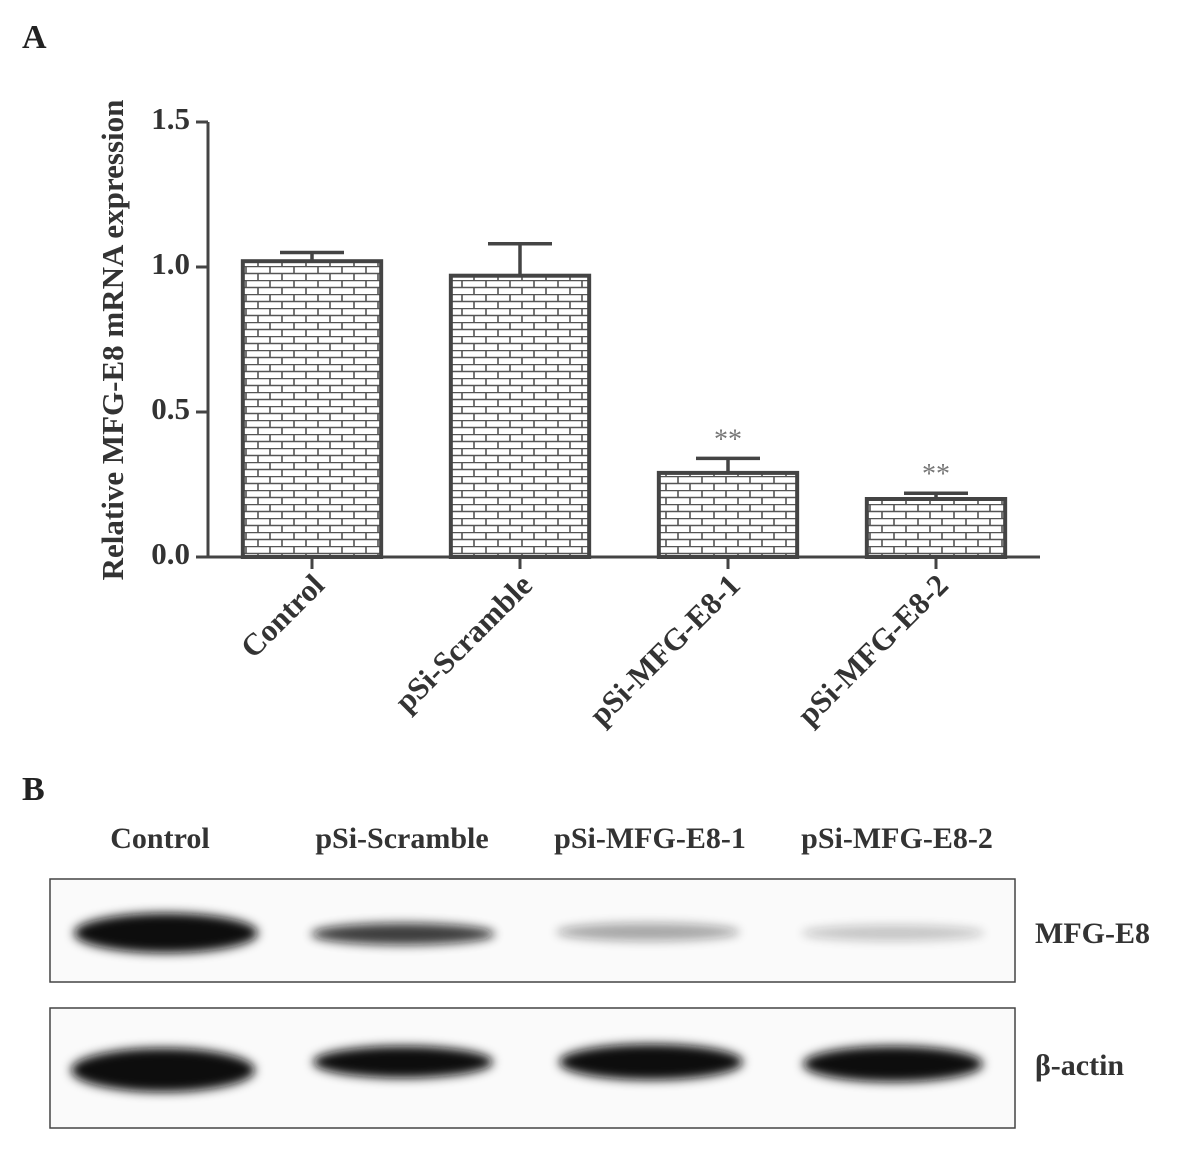  I want to click on lane-label: pSi-MFG-E8-1, so click(650, 838).